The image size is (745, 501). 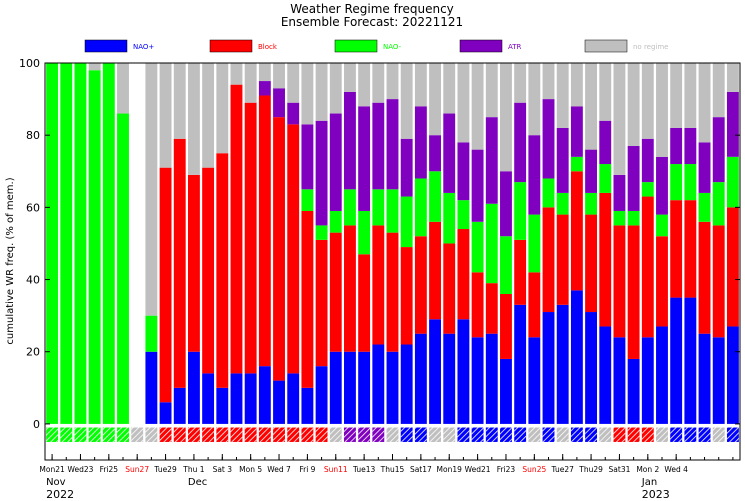 I want to click on x-tick-label: Fri25, so click(x=109, y=469).